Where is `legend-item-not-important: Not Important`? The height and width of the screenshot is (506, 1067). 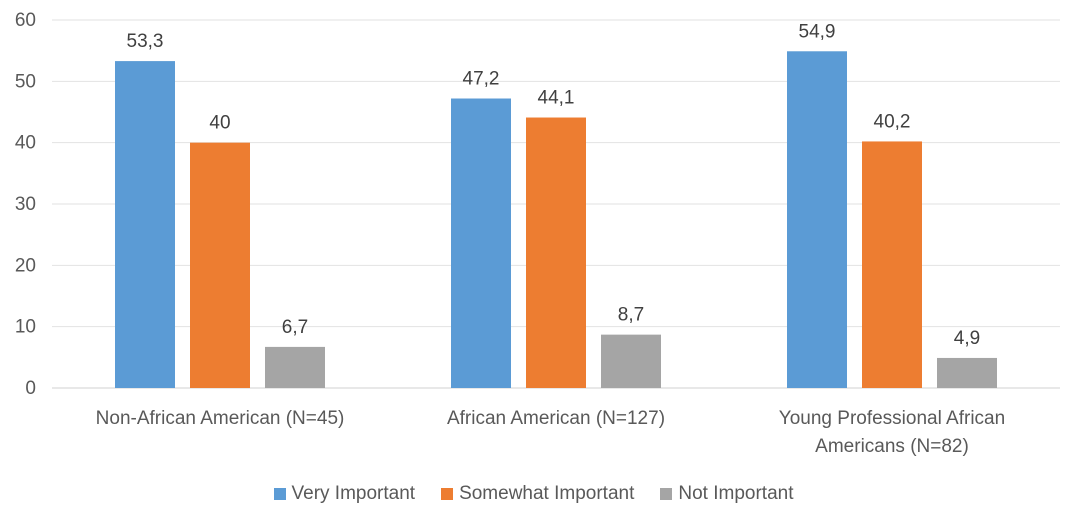
legend-item-not-important: Not Important is located at coordinates (726, 494).